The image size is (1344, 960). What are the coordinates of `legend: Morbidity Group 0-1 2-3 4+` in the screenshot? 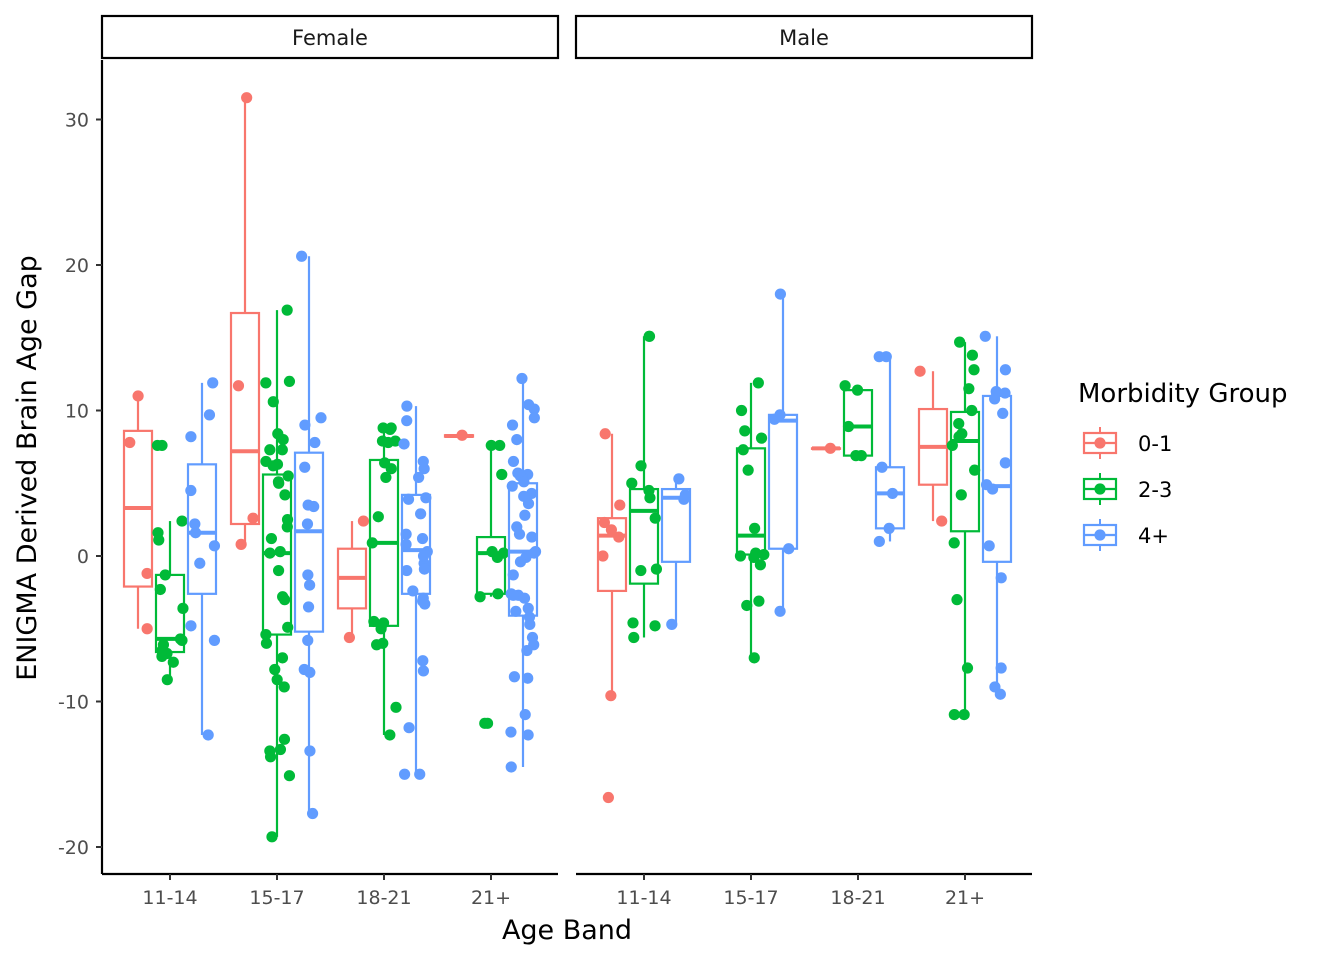 It's located at (1183, 465).